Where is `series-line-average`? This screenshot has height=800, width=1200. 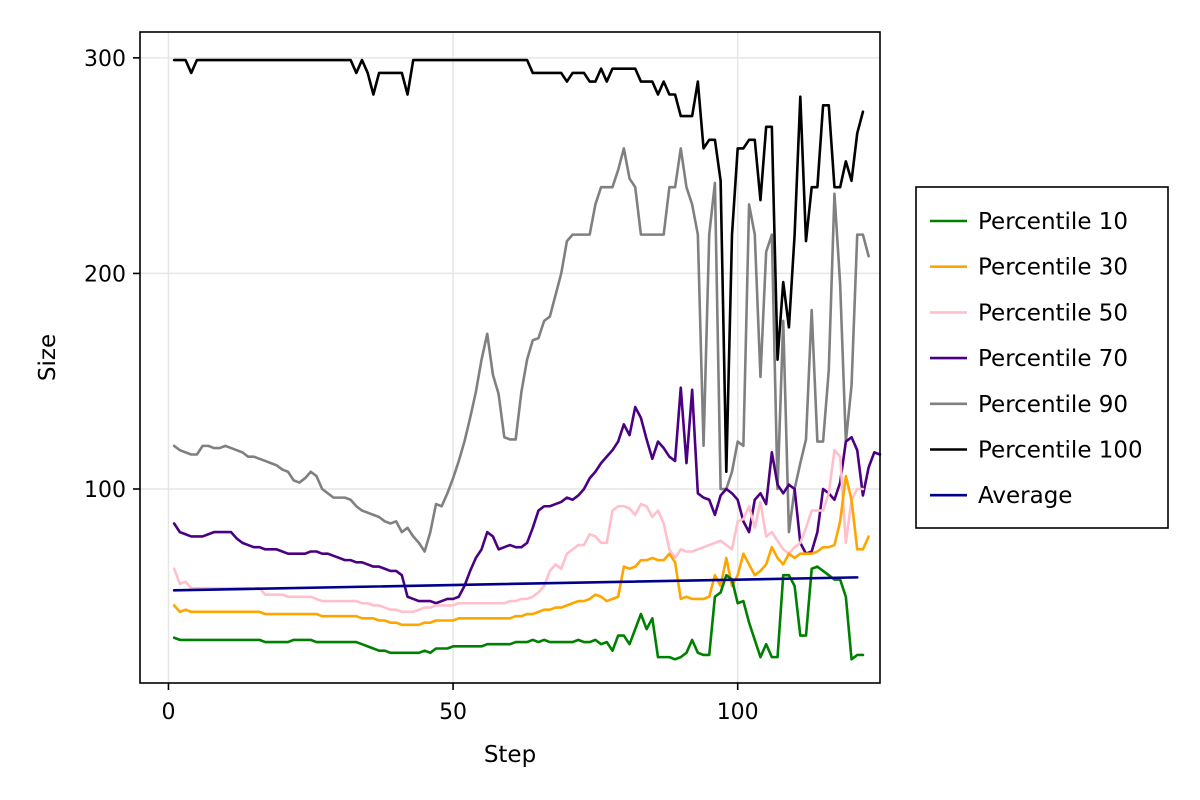
series-line-average is located at coordinates (515, 584).